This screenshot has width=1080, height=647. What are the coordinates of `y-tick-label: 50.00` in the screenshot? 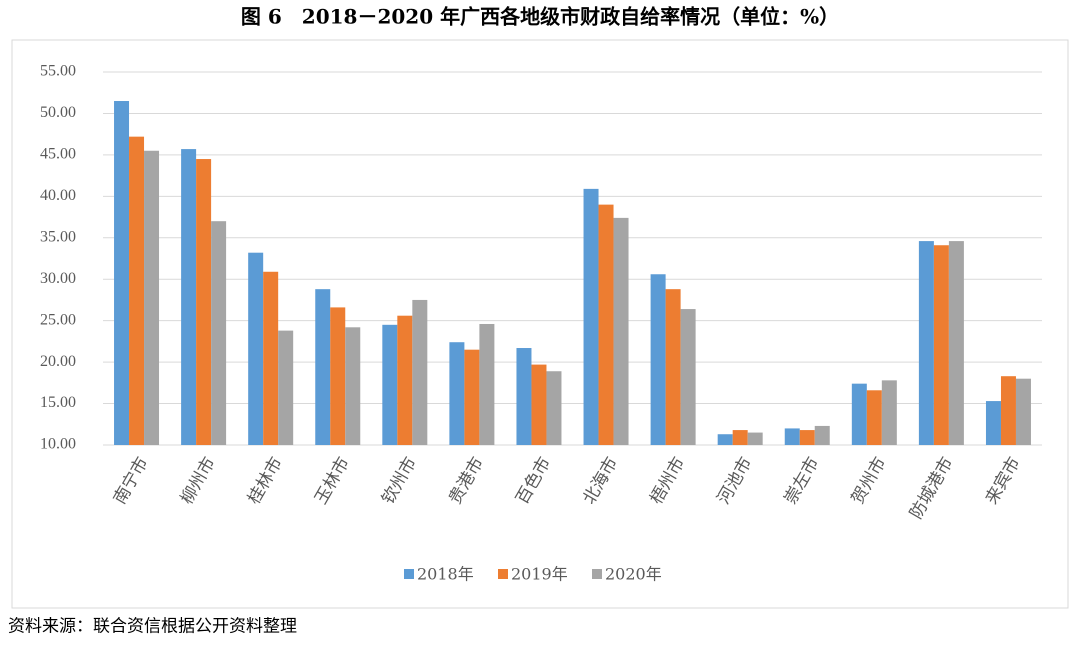 It's located at (58, 112).